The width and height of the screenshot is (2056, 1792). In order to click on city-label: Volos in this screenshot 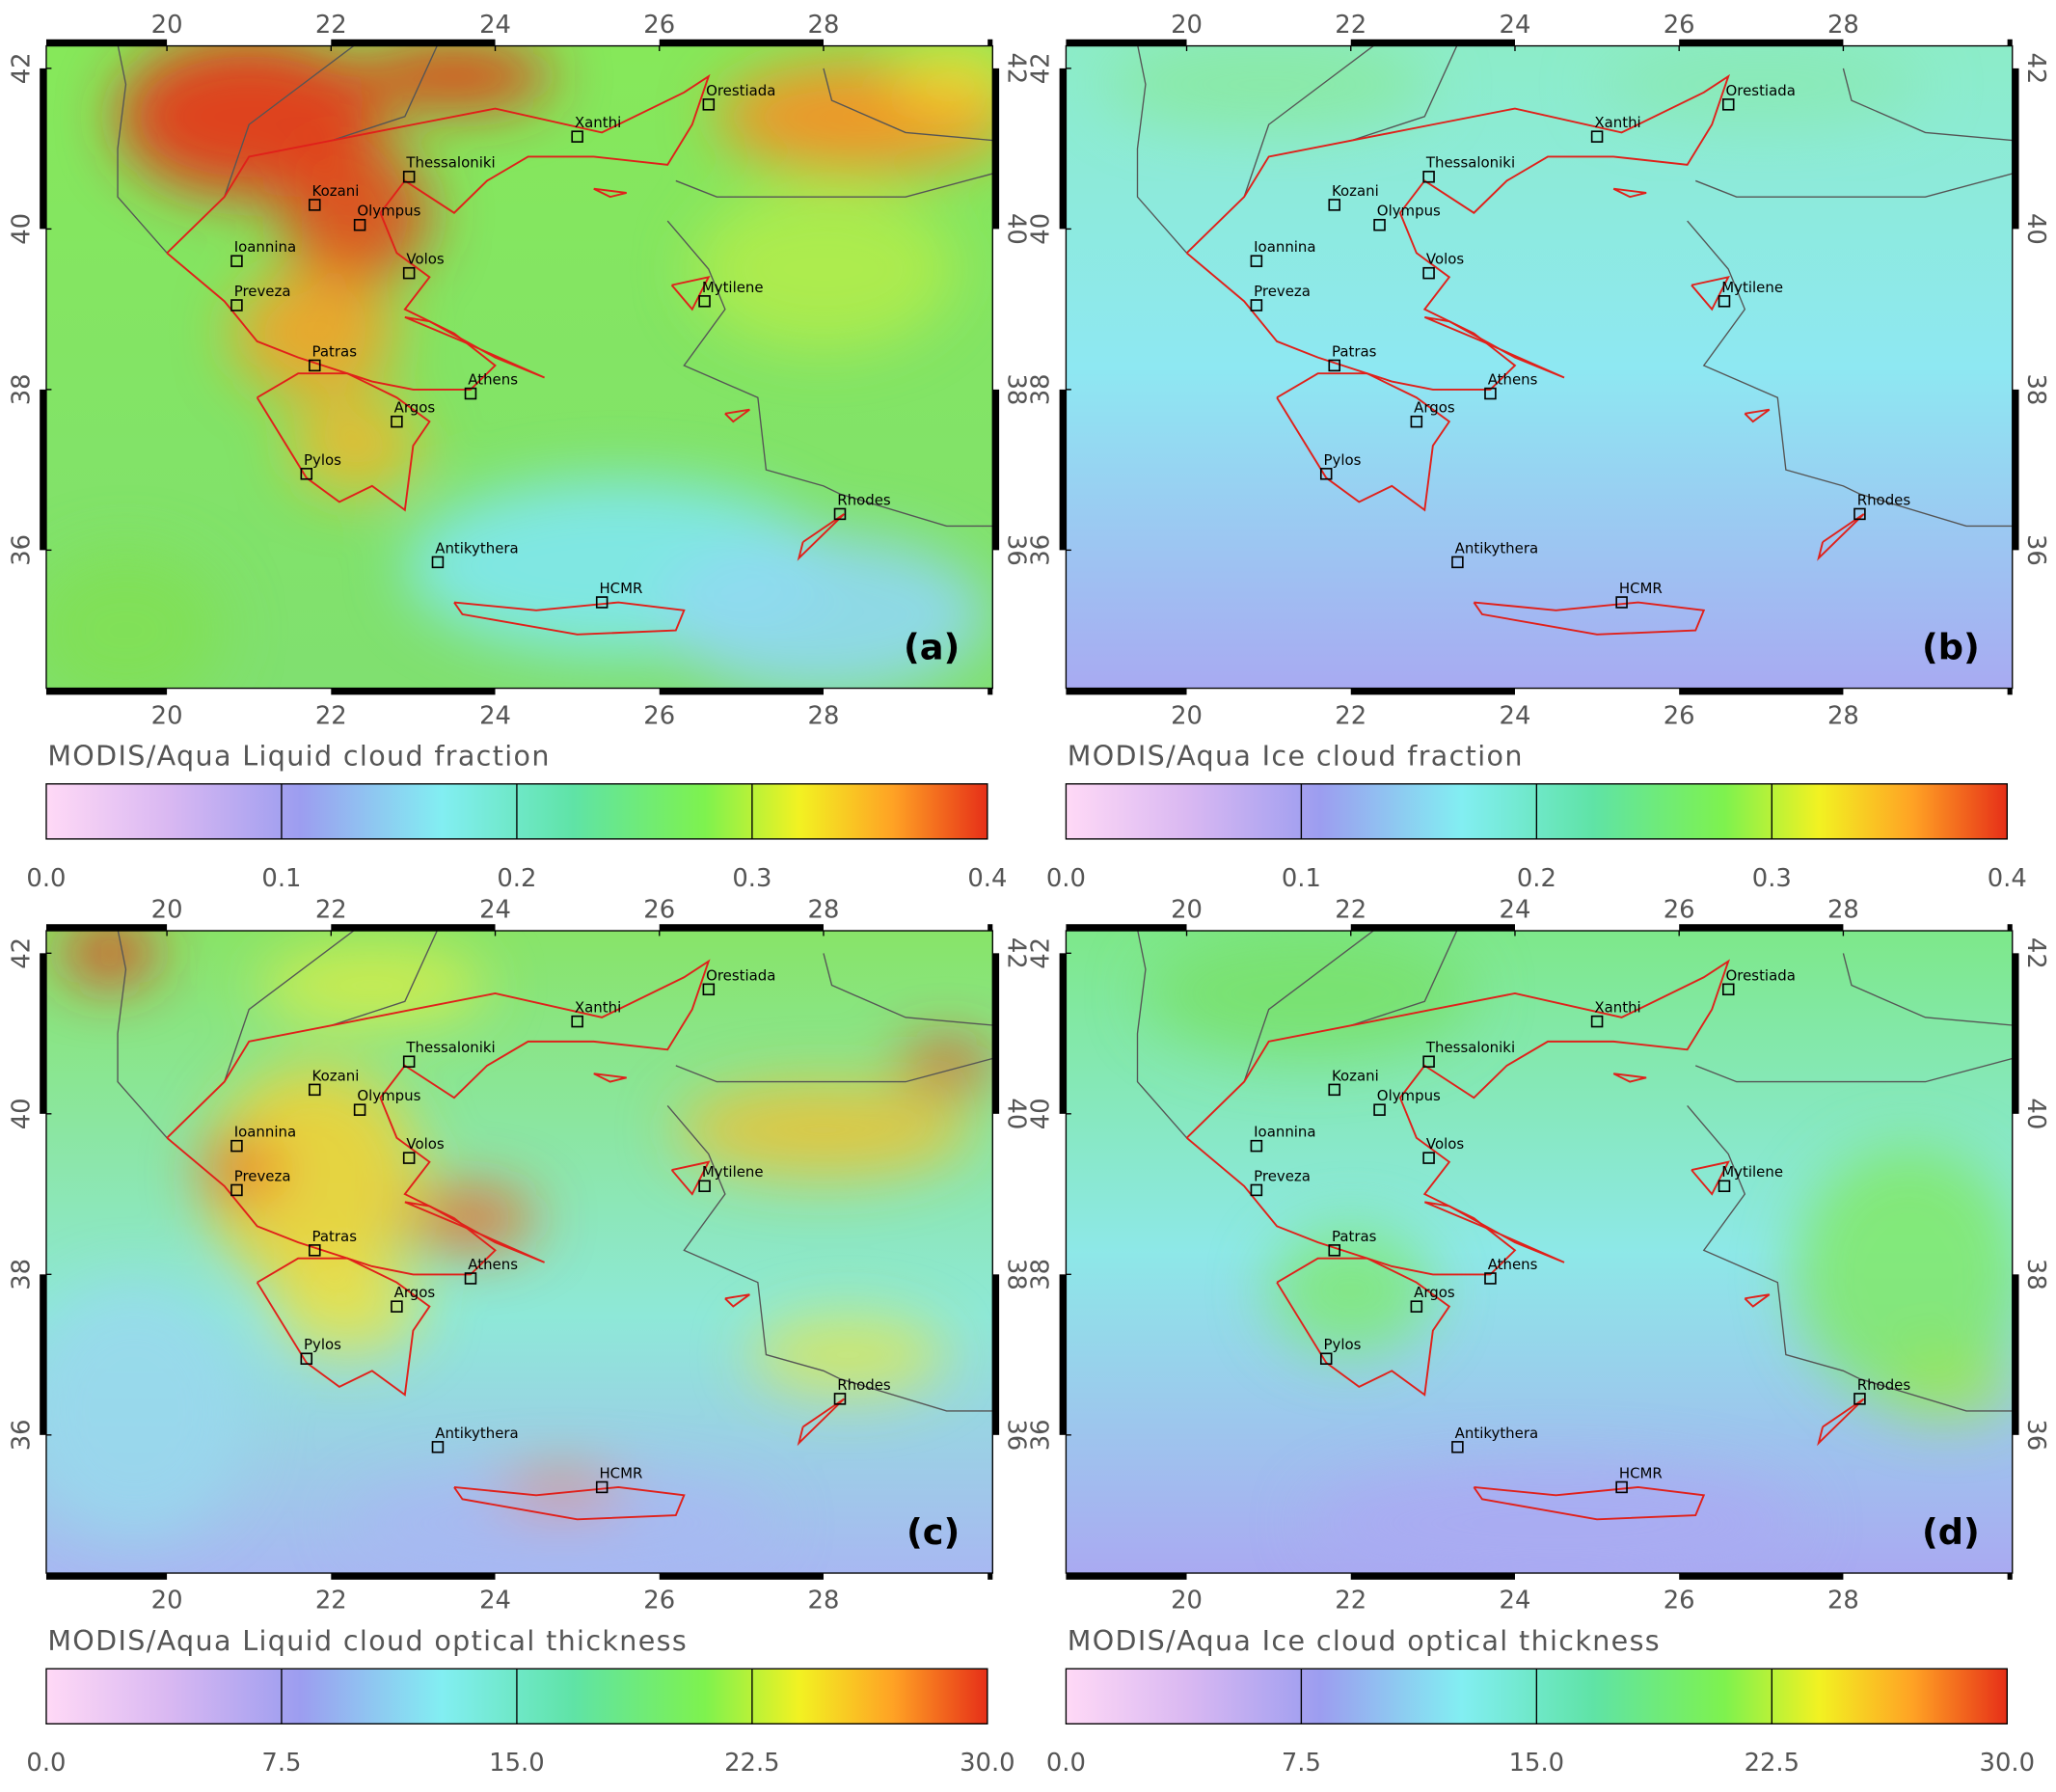, I will do `click(1445, 1144)`.